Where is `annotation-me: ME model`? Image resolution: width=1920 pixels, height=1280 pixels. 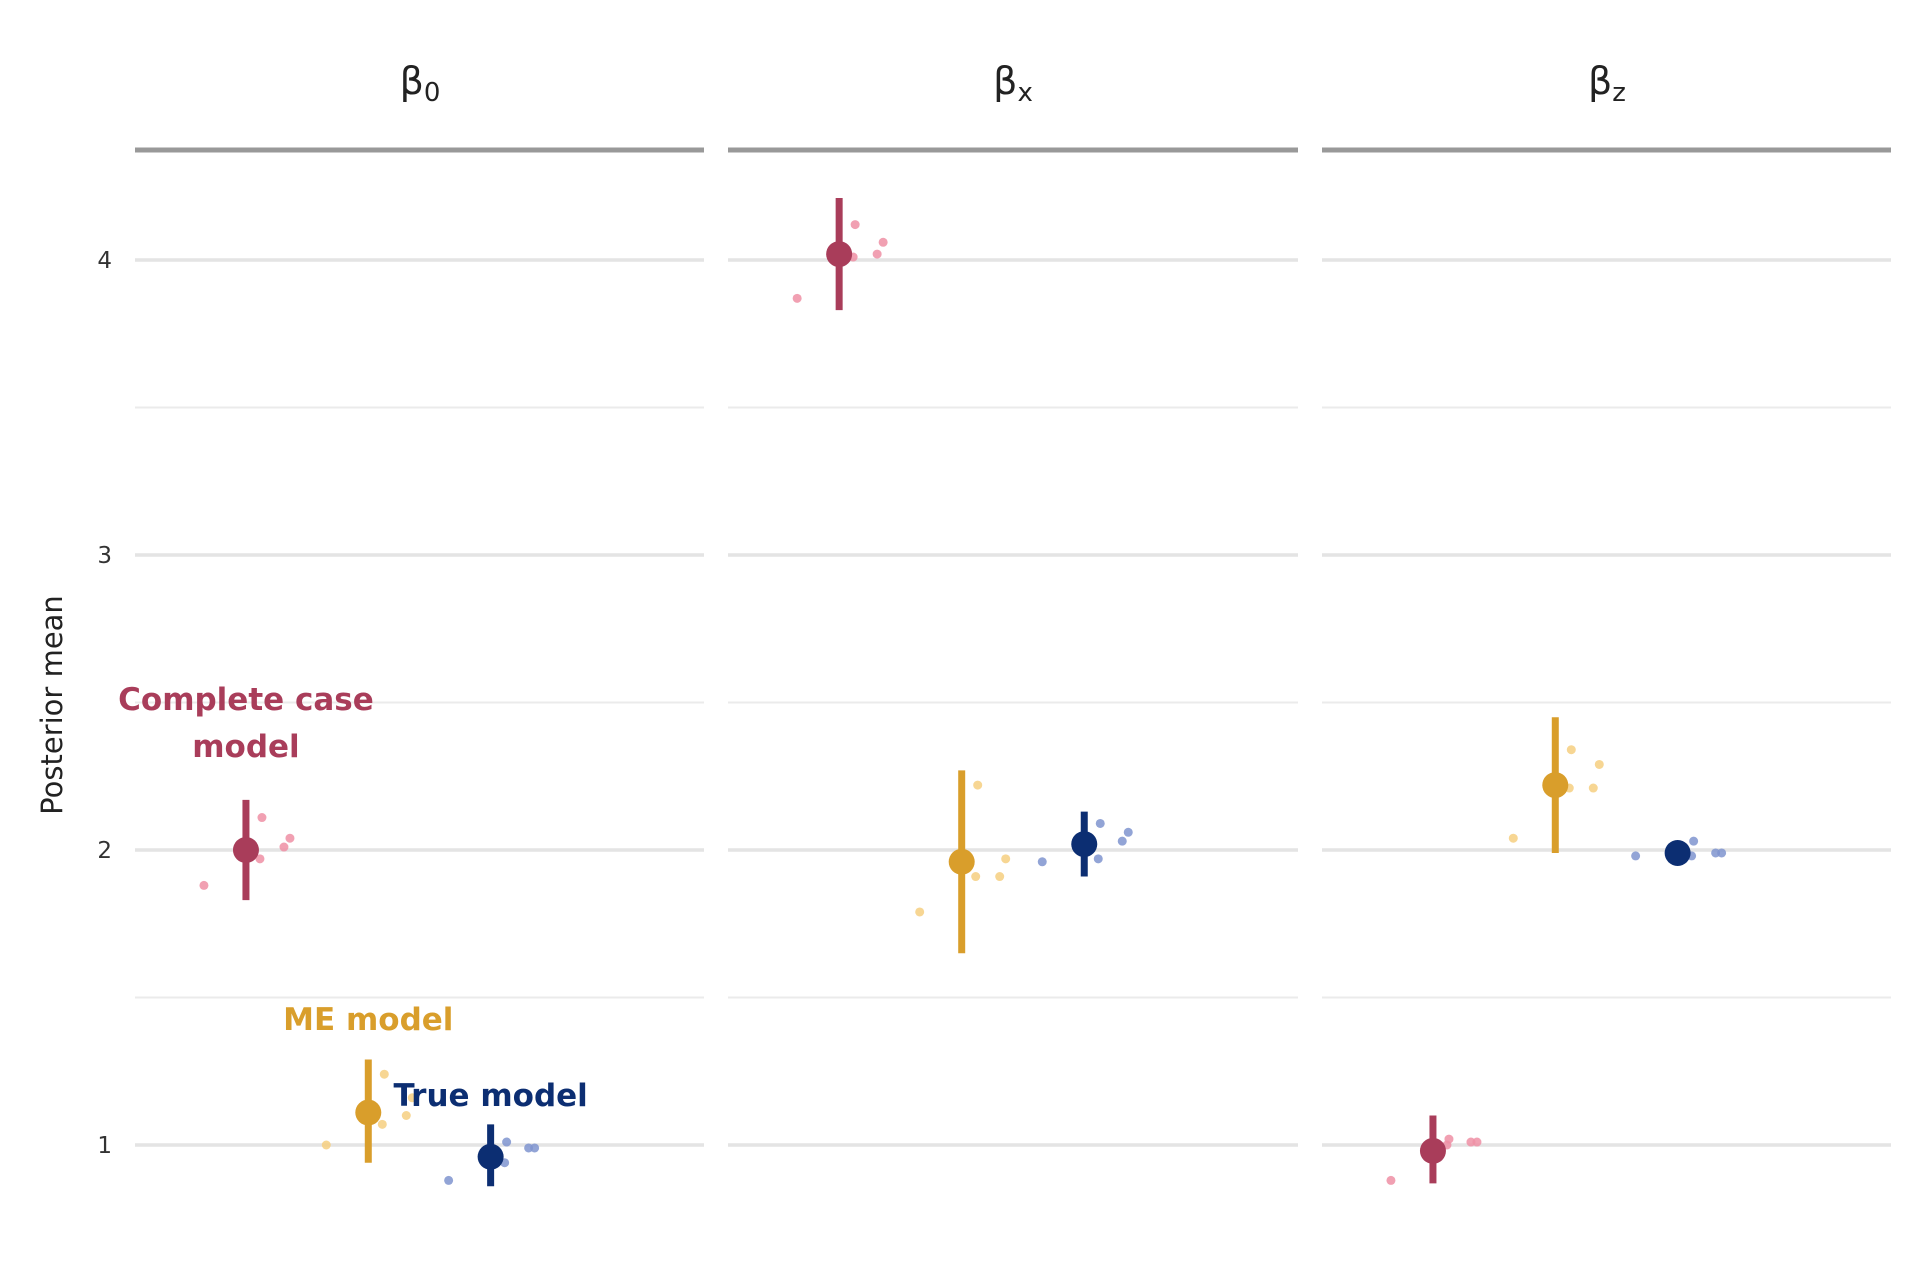 annotation-me: ME model is located at coordinates (368, 1020).